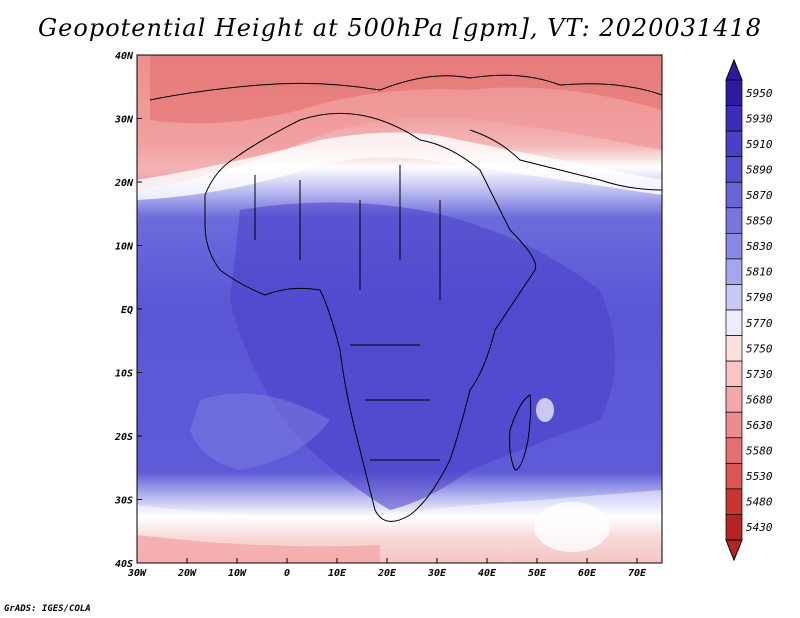 This screenshot has width=800, height=618. I want to click on longitude-axis: 30W 20W 10W 0 10E 20E 30E 40E 50E 60E 70E, so click(387, 568).